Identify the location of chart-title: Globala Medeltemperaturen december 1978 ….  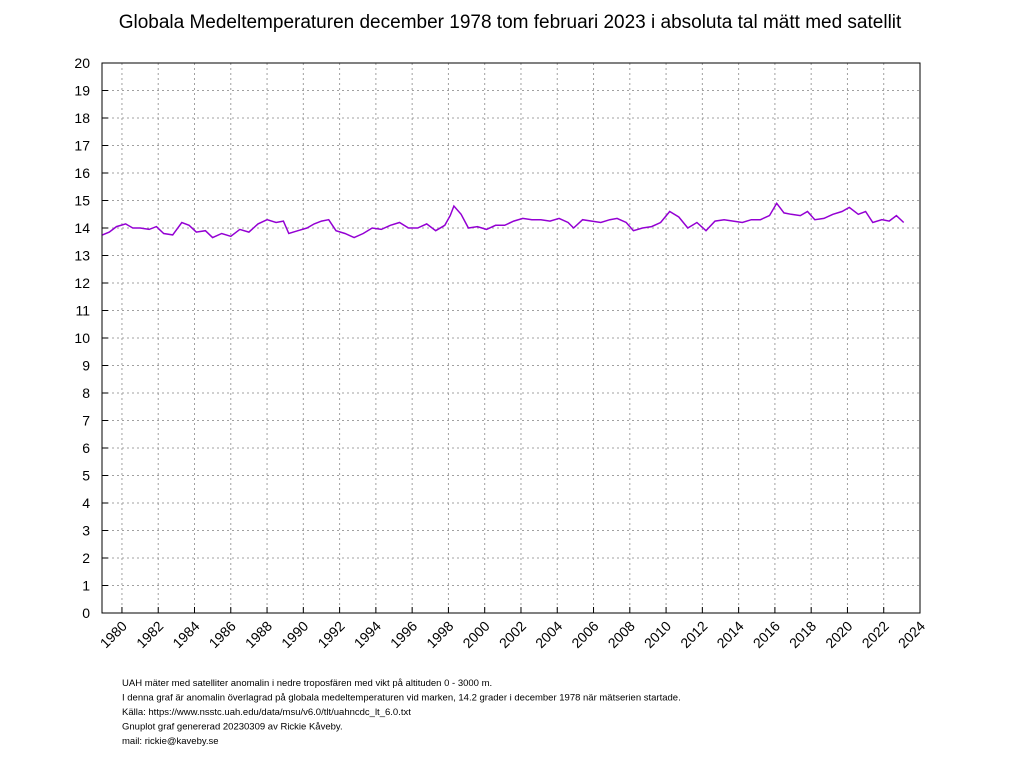
(510, 22).